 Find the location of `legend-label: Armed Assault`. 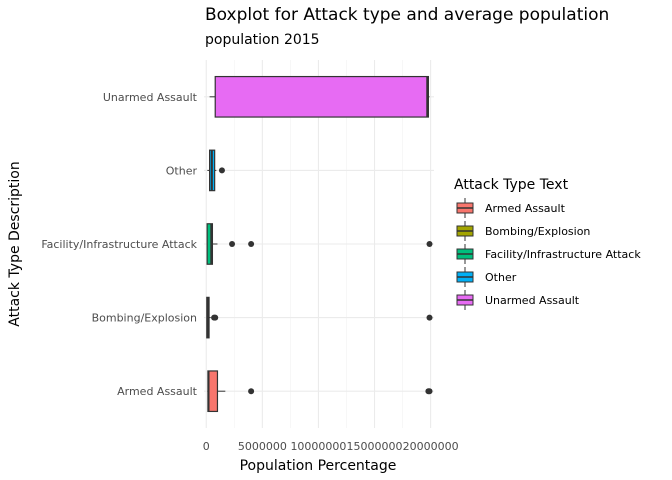

legend-label: Armed Assault is located at coordinates (525, 208).